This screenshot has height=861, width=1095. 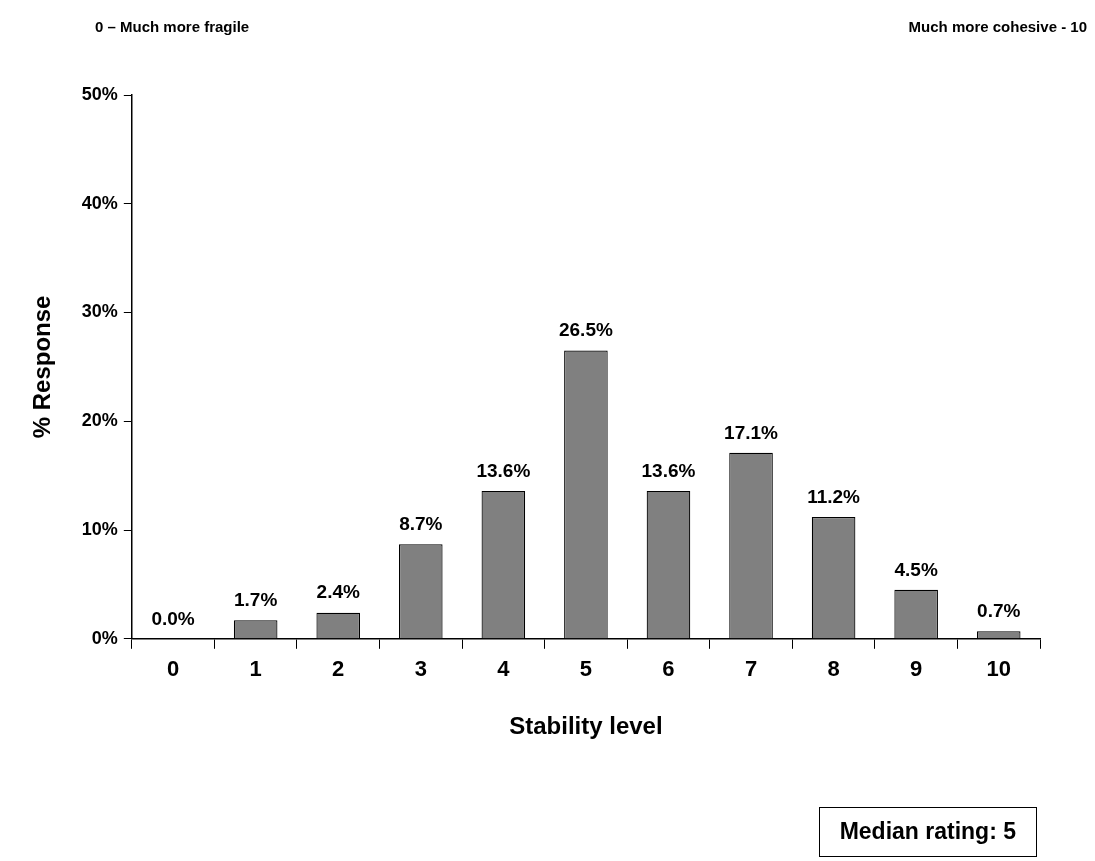 I want to click on x-axis-title: Stability level, so click(x=586, y=726).